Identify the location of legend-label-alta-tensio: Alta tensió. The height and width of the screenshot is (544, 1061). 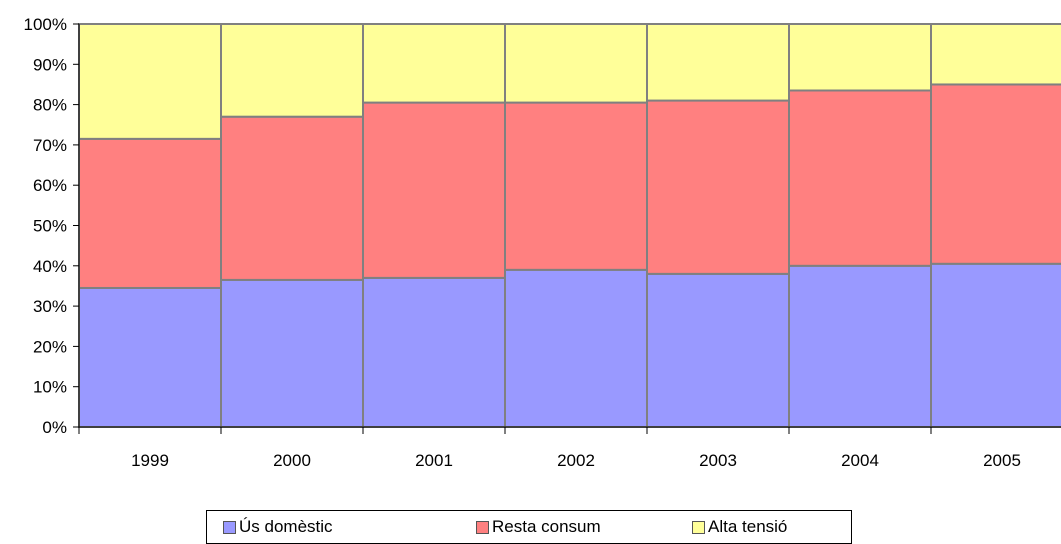
(748, 526).